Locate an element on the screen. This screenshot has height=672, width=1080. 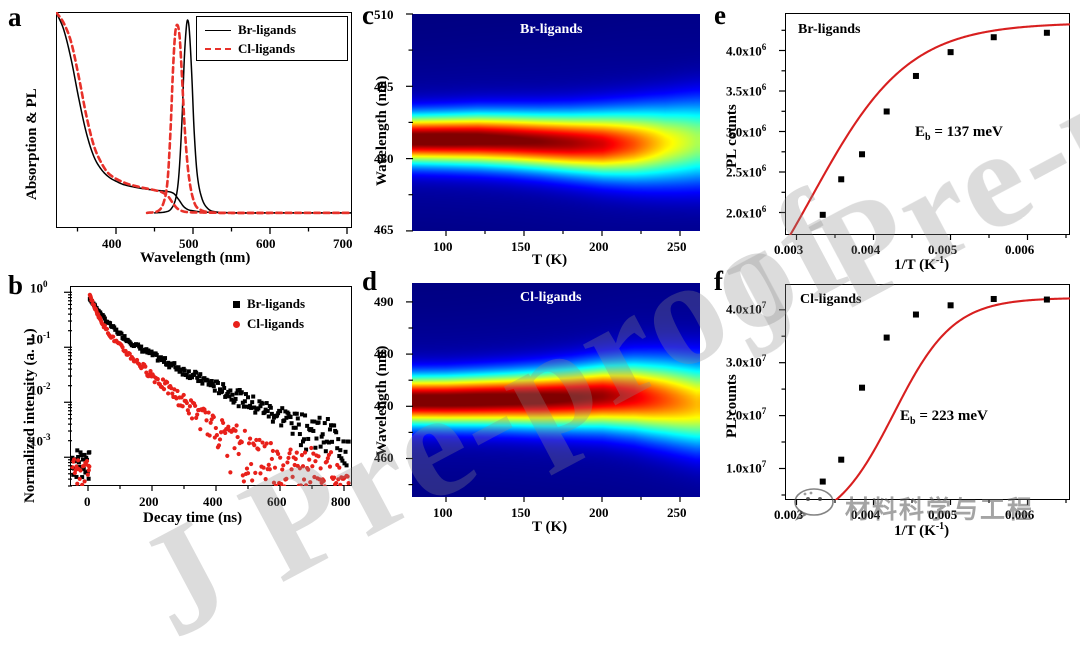
panel-f-xtick-0006: 0.006 is located at coordinates (1020, 514).